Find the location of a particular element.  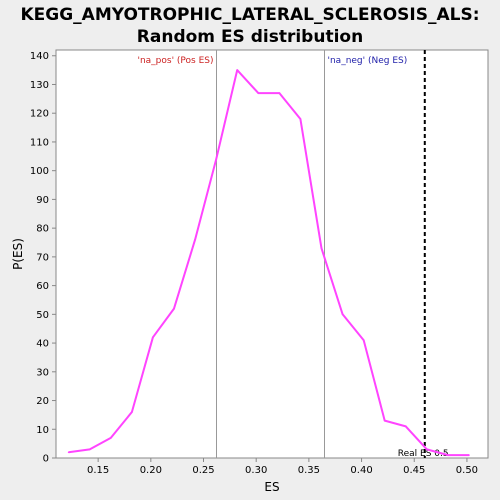

x-tick-label: 0.40 is located at coordinates (361, 470).